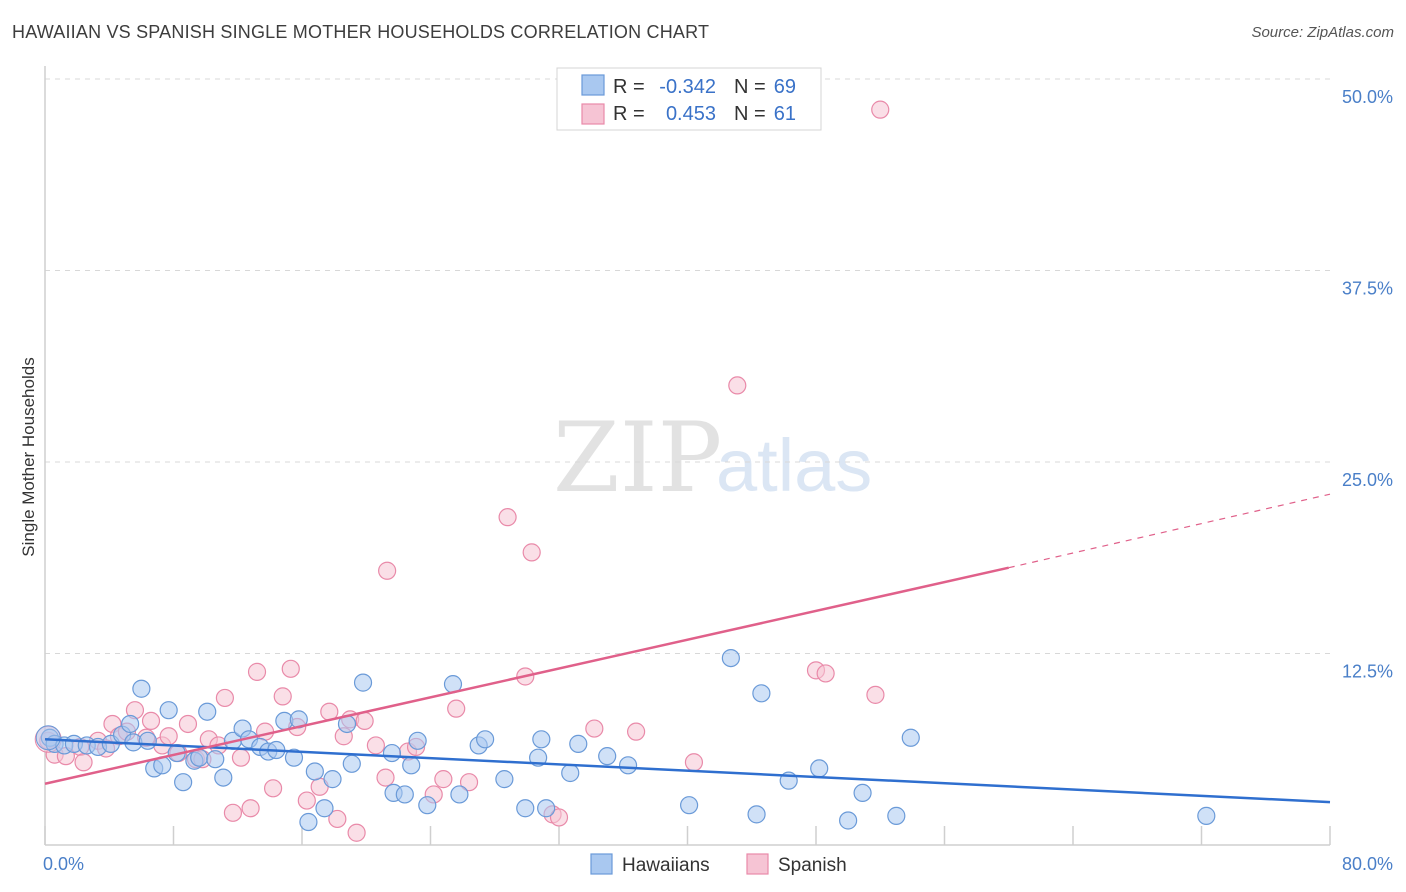  I want to click on hawaiians-trend-line, so click(687, 771).